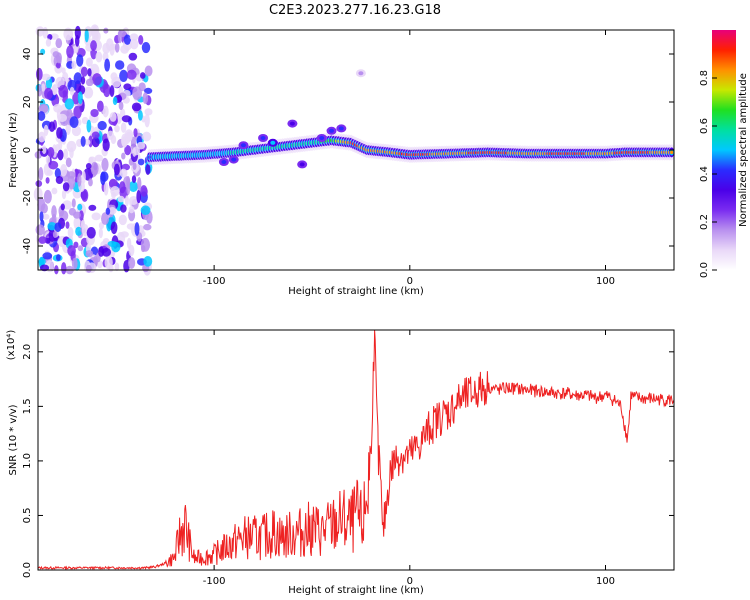  I want to click on colorbar-tick-label: 0.8, so click(704, 78).